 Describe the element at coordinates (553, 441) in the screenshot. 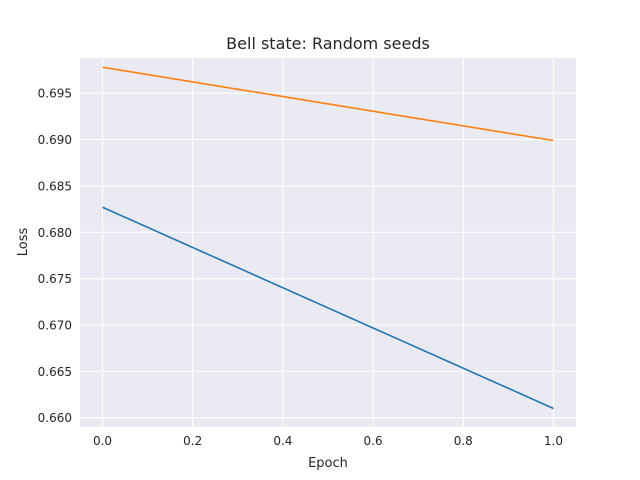

I see `x-tick-label: 1.0` at that location.